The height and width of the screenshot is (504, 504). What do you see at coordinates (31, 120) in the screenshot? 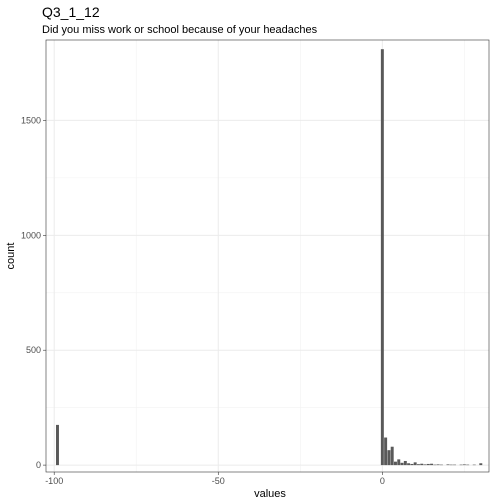
I see `y-tick-label: 1500` at bounding box center [31, 120].